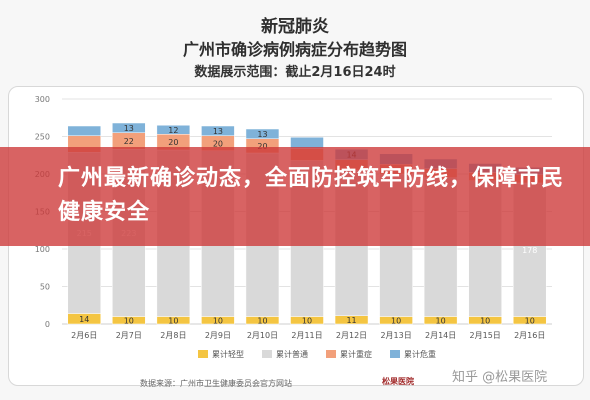 This screenshot has width=590, height=400. What do you see at coordinates (216, 383) in the screenshot?
I see `data-source-text: 数据来源：广州市卫生健康委员会官方网站` at bounding box center [216, 383].